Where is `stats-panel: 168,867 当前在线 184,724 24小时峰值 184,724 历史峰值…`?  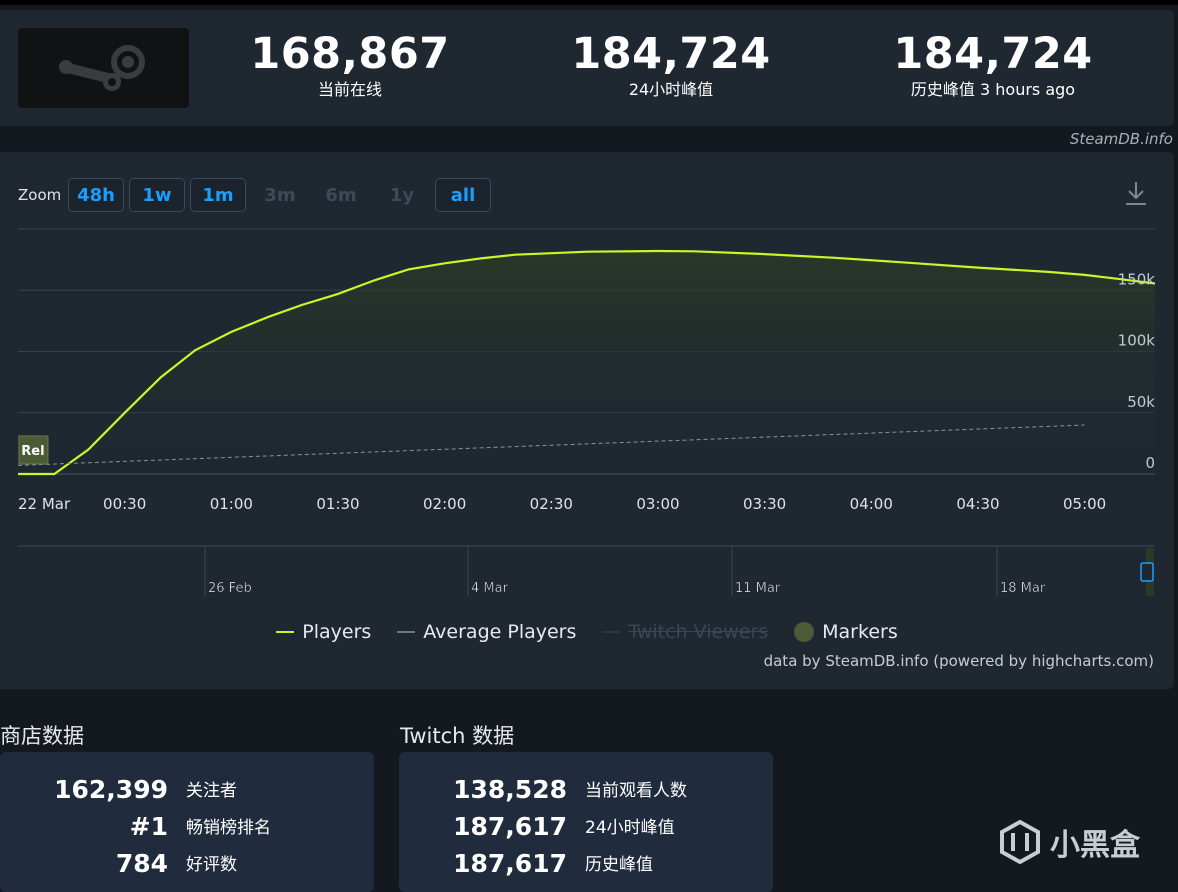 stats-panel: 168,867 当前在线 184,724 24小时峰值 184,724 历史峰值… is located at coordinates (587, 68).